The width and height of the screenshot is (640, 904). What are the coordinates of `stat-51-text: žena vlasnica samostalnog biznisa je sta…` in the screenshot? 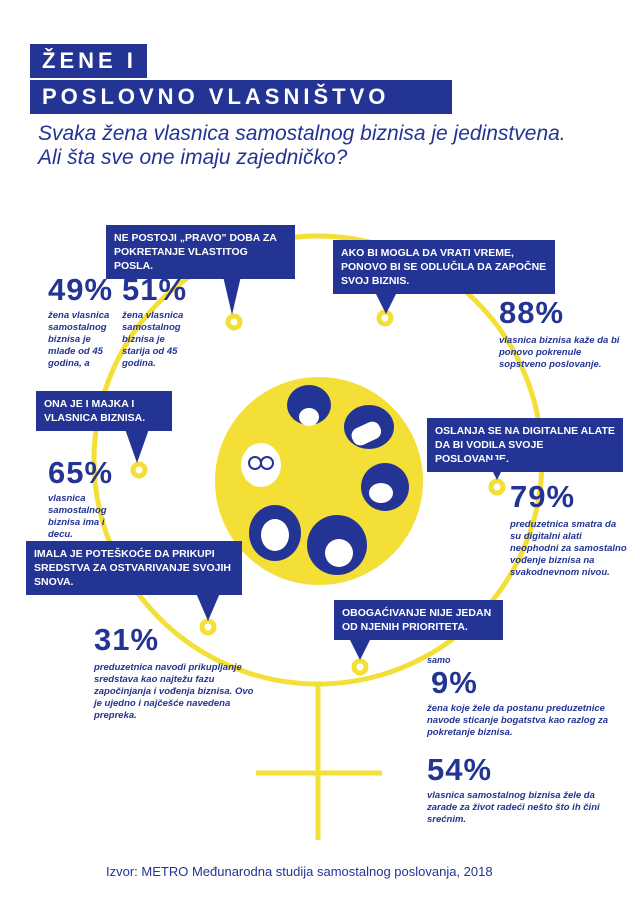 It's located at (153, 339).